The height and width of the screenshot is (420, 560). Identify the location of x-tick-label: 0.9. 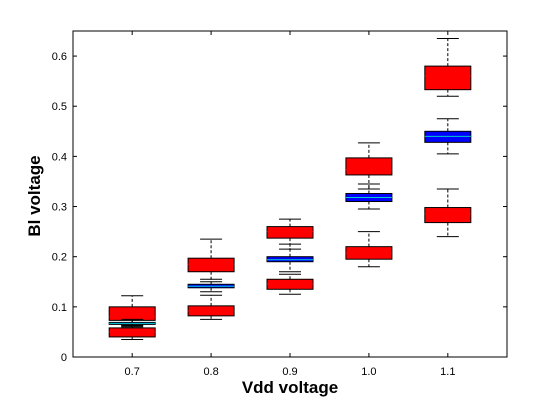
(289, 372).